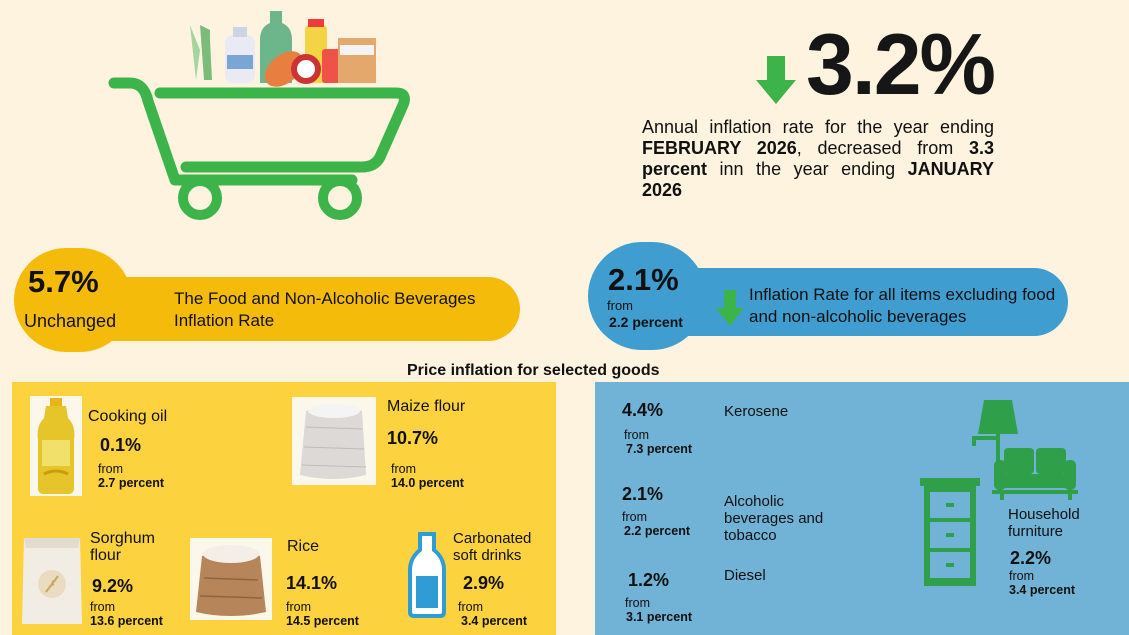 This screenshot has width=1129, height=635. I want to click on cooking-oil-previous: 2.7 percent, so click(131, 483).